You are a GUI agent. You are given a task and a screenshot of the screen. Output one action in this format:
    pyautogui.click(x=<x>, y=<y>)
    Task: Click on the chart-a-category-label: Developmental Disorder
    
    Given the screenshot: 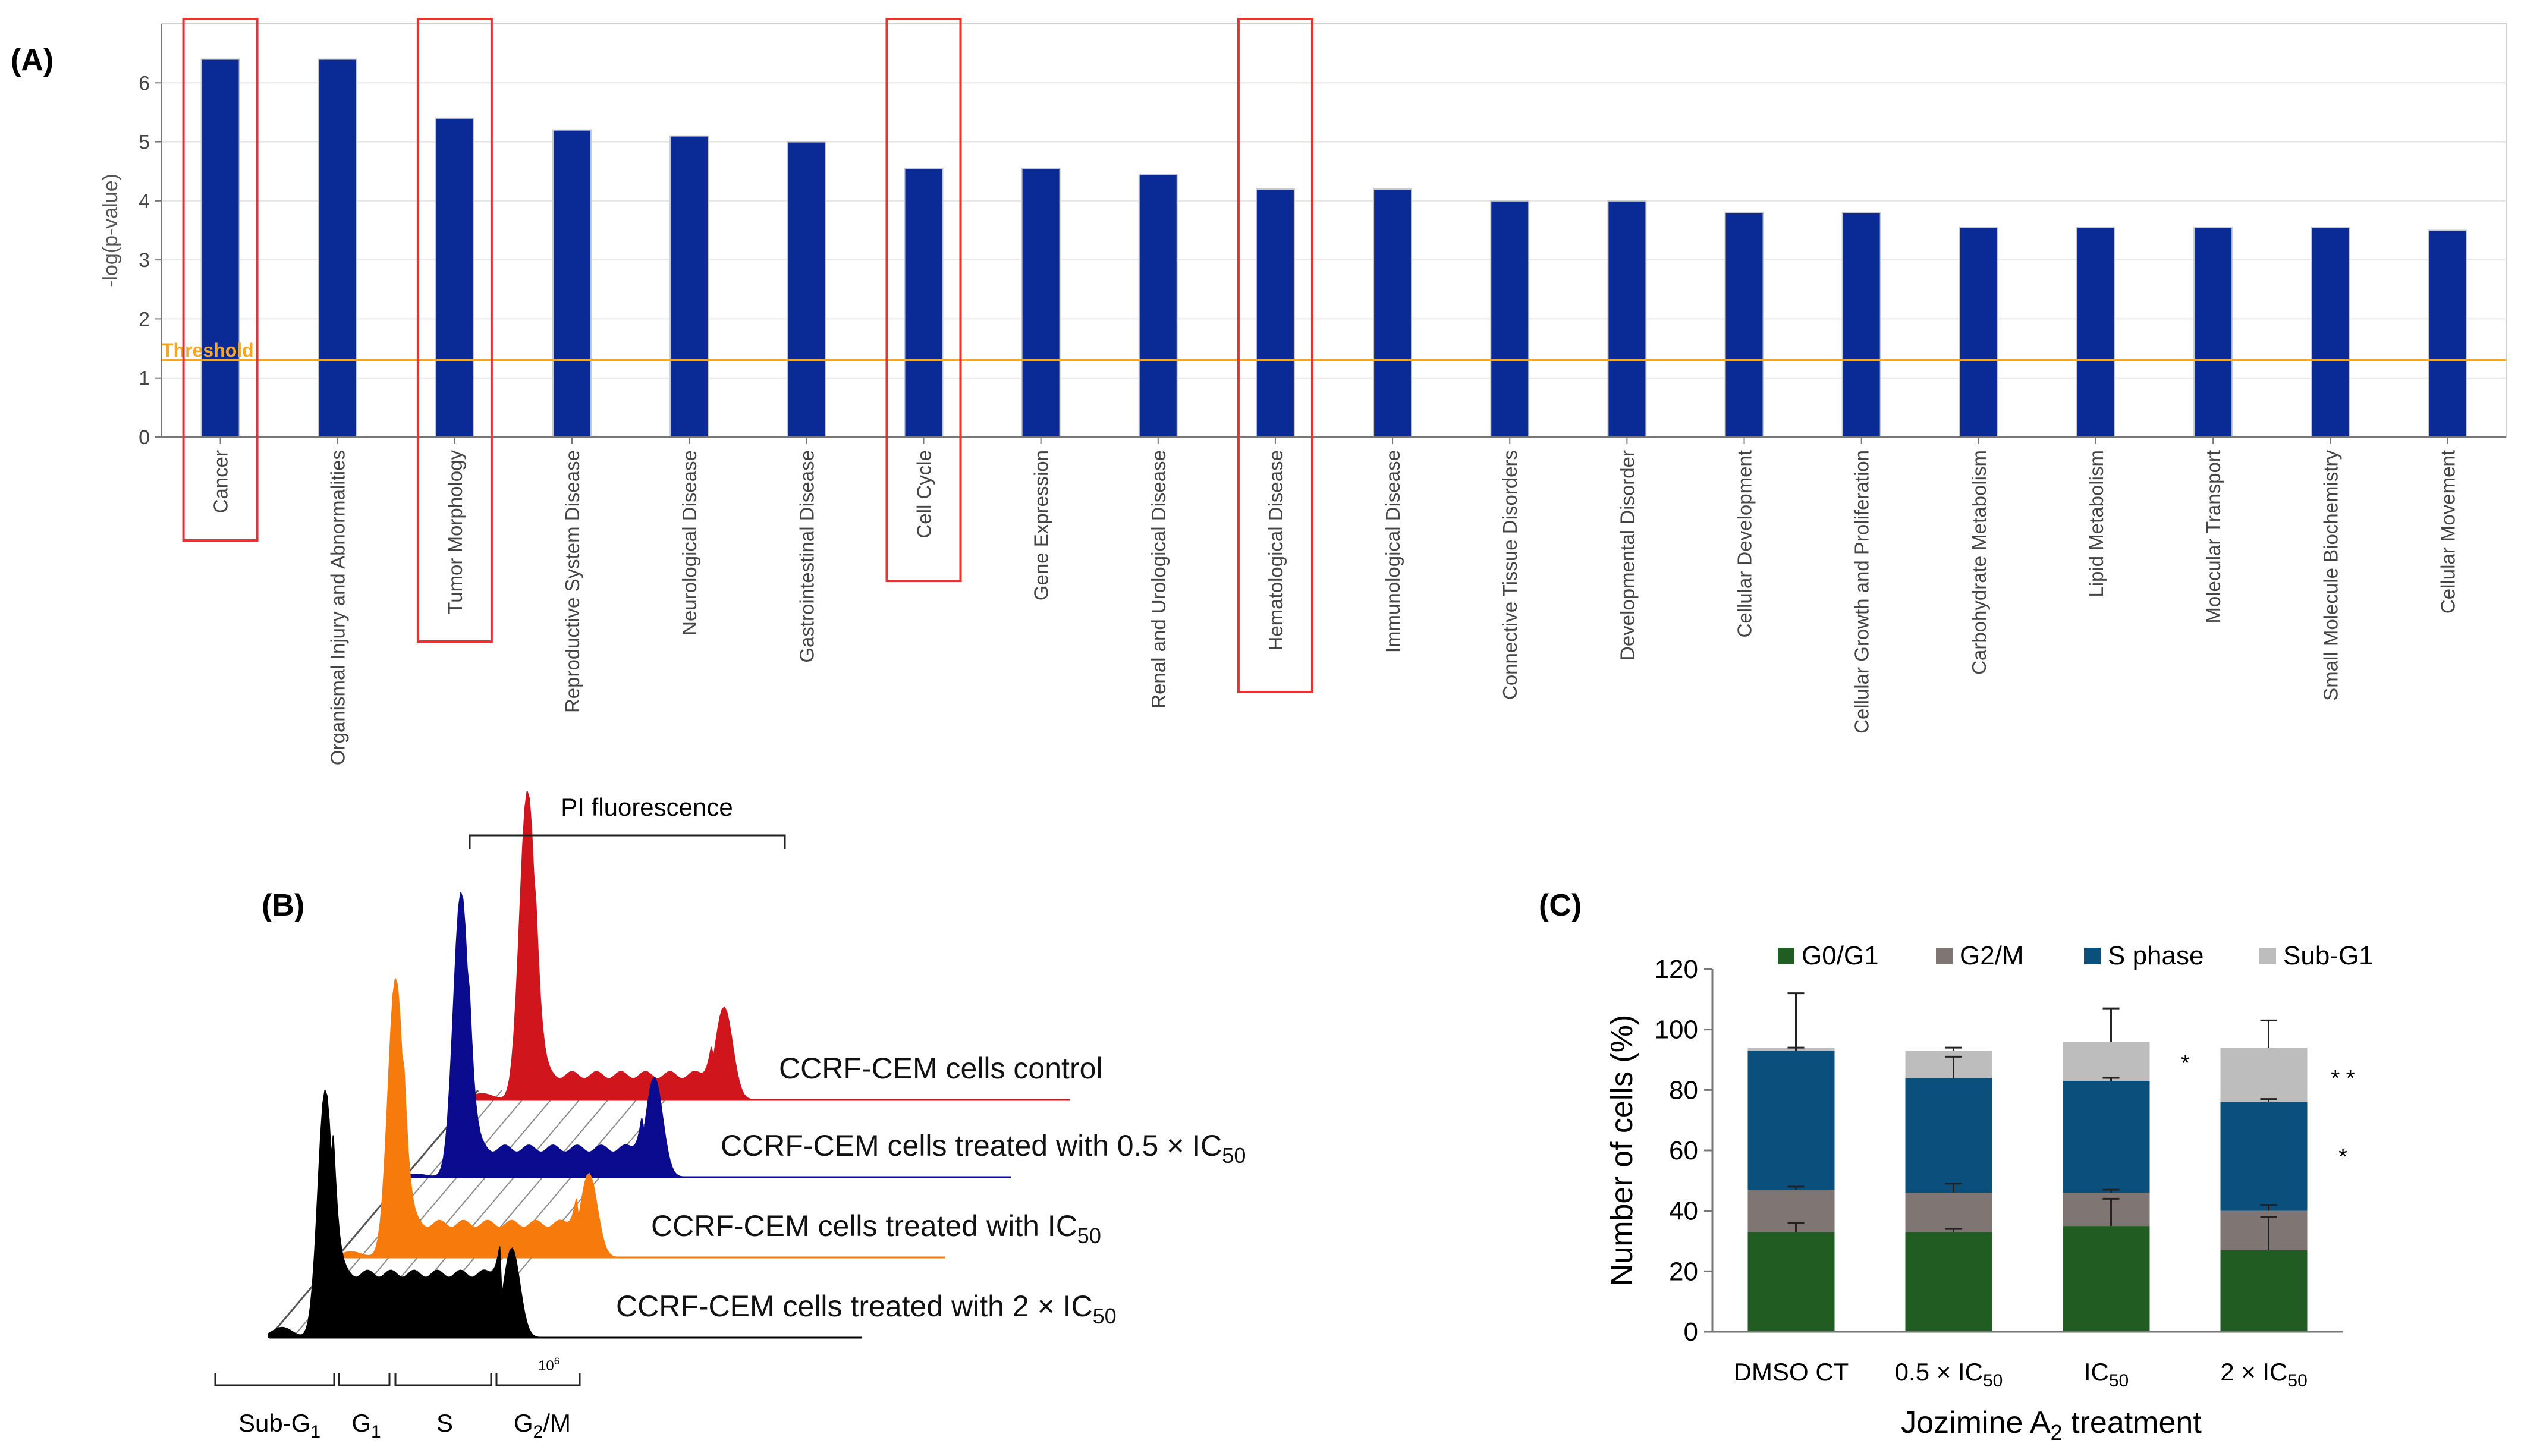 What is the action you would take?
    pyautogui.click(x=1627, y=555)
    